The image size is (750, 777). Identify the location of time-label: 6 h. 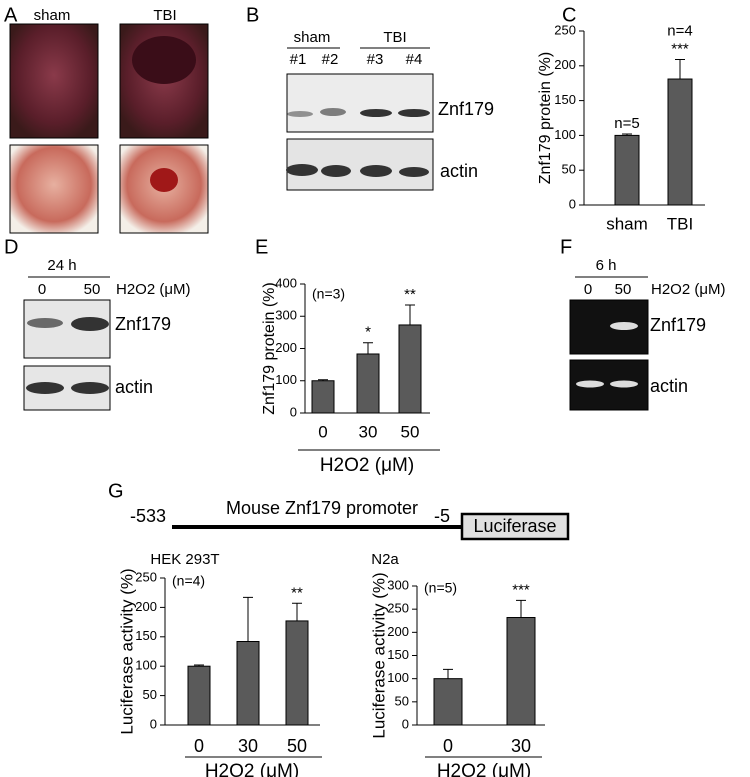
(606, 265).